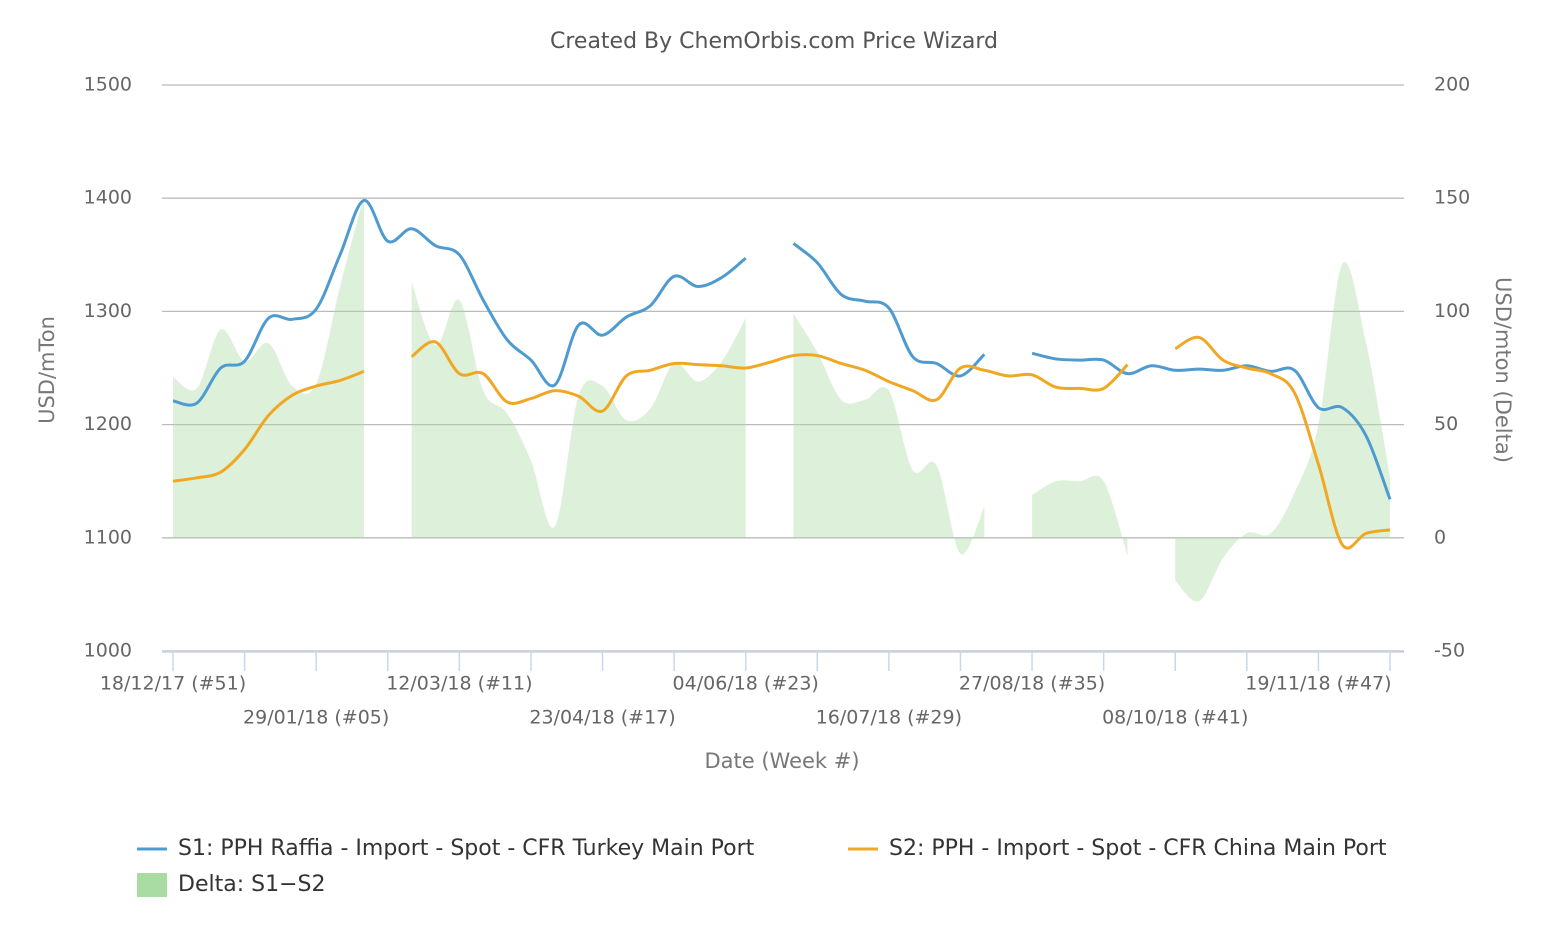  Describe the element at coordinates (1452, 311) in the screenshot. I see `y2-tick-label: 100` at that location.